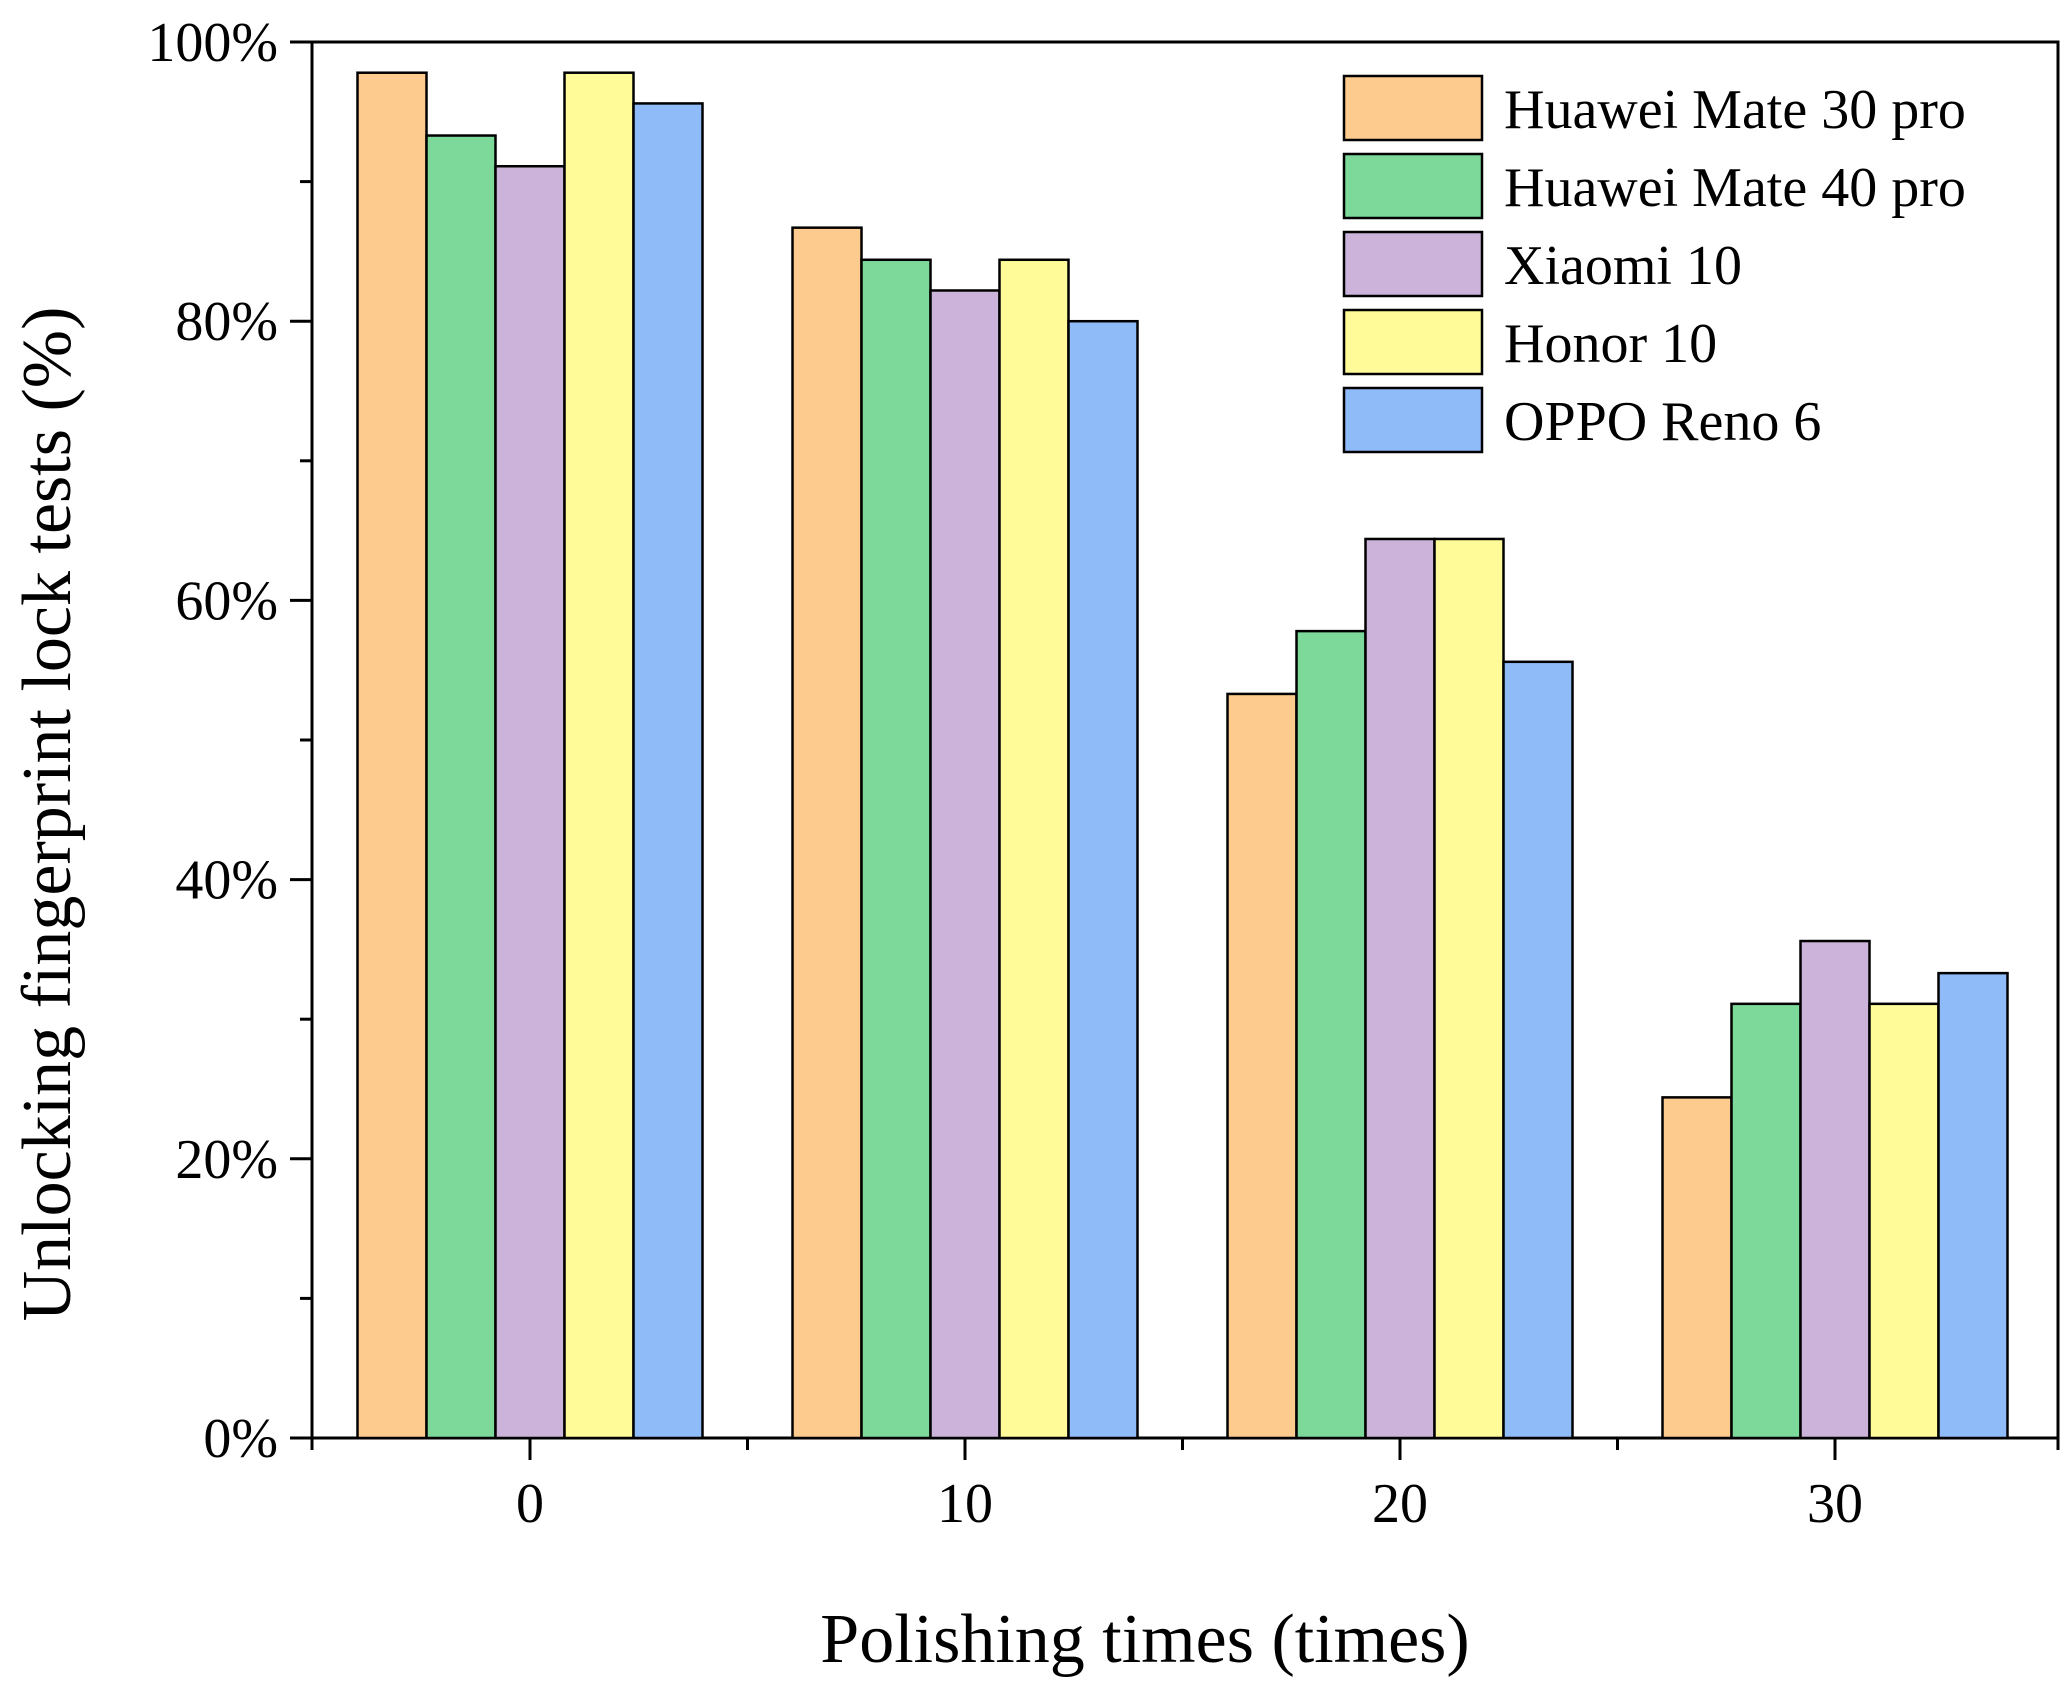  Describe the element at coordinates (1662, 422) in the screenshot. I see `legend-label: OPPO Reno 6` at that location.